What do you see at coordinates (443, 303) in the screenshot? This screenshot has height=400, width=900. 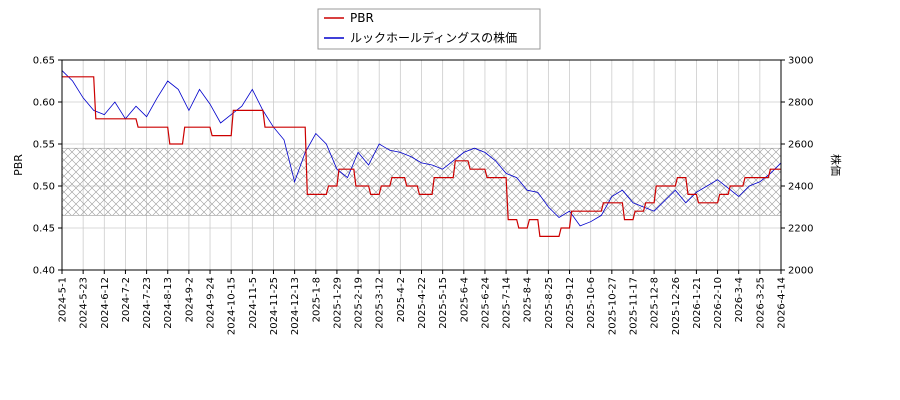 I see `x-tick-label: 2025-5-15` at bounding box center [443, 303].